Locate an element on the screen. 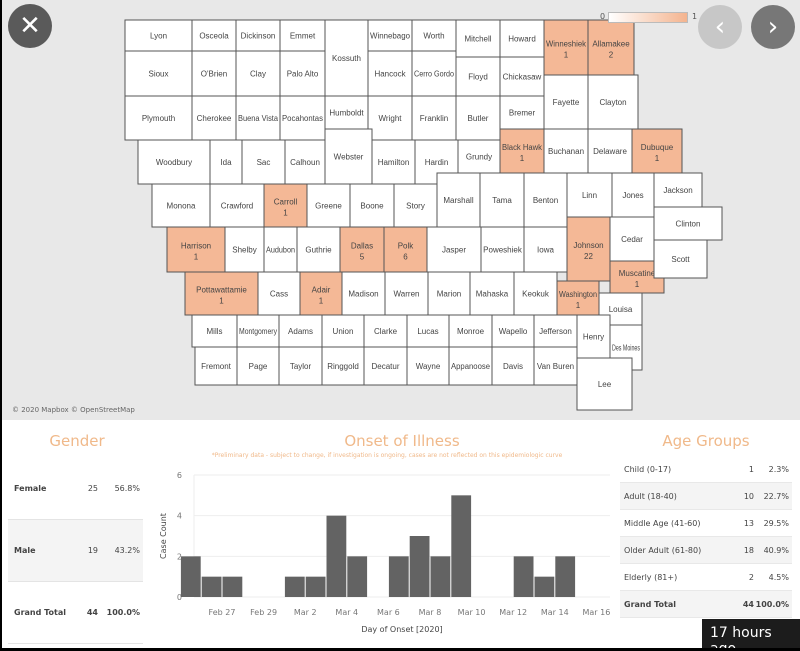 This screenshot has width=800, height=651. county-hancock: Hancock is located at coordinates (390, 73).